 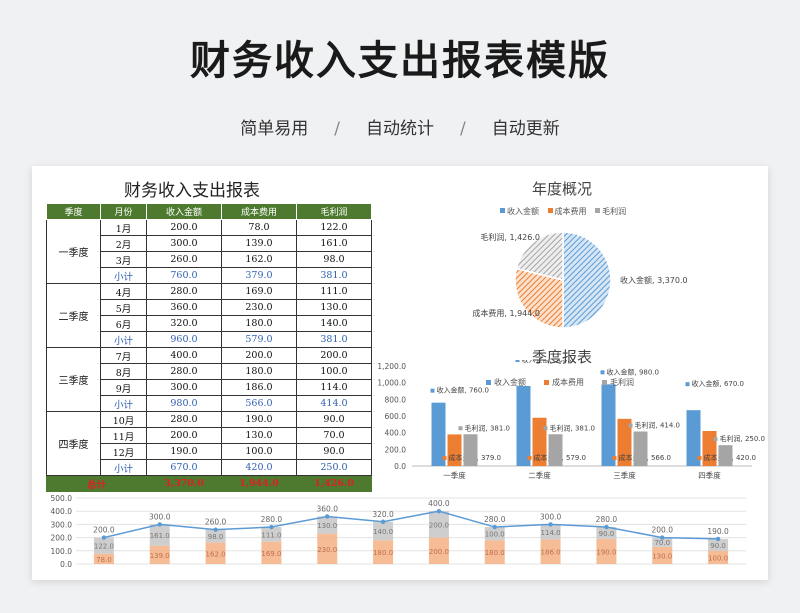 I want to click on value-cell: 139.0, so click(x=259, y=243).